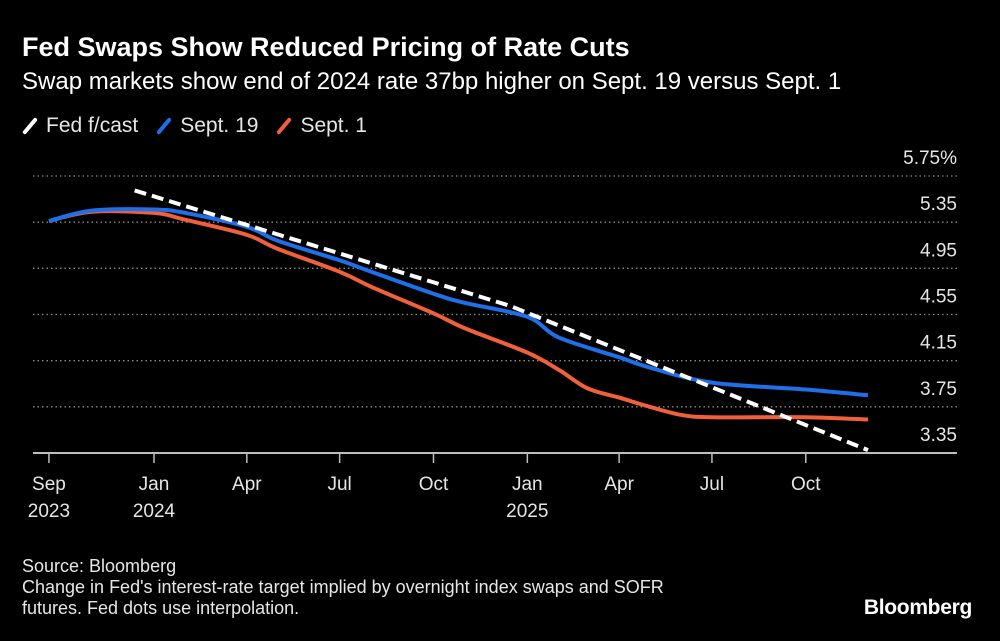 This screenshot has width=1000, height=641. What do you see at coordinates (938, 343) in the screenshot?
I see `y-tick-label: 4.15` at bounding box center [938, 343].